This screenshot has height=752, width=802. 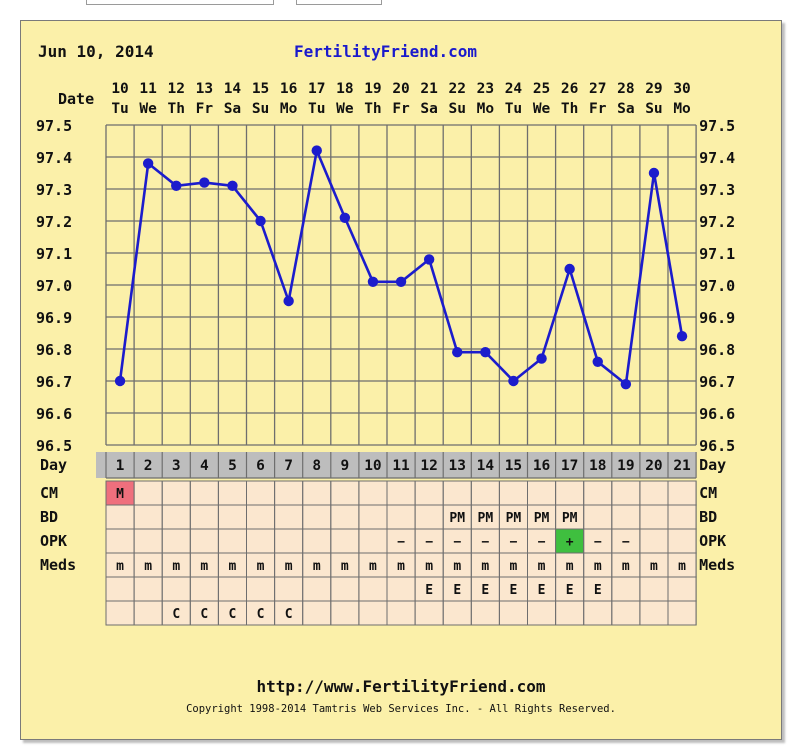 What do you see at coordinates (708, 493) in the screenshot?
I see `row-label-right: CM` at bounding box center [708, 493].